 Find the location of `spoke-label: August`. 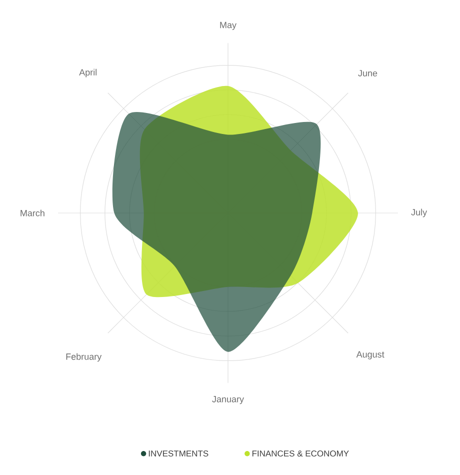

spoke-label: August is located at coordinates (370, 355).